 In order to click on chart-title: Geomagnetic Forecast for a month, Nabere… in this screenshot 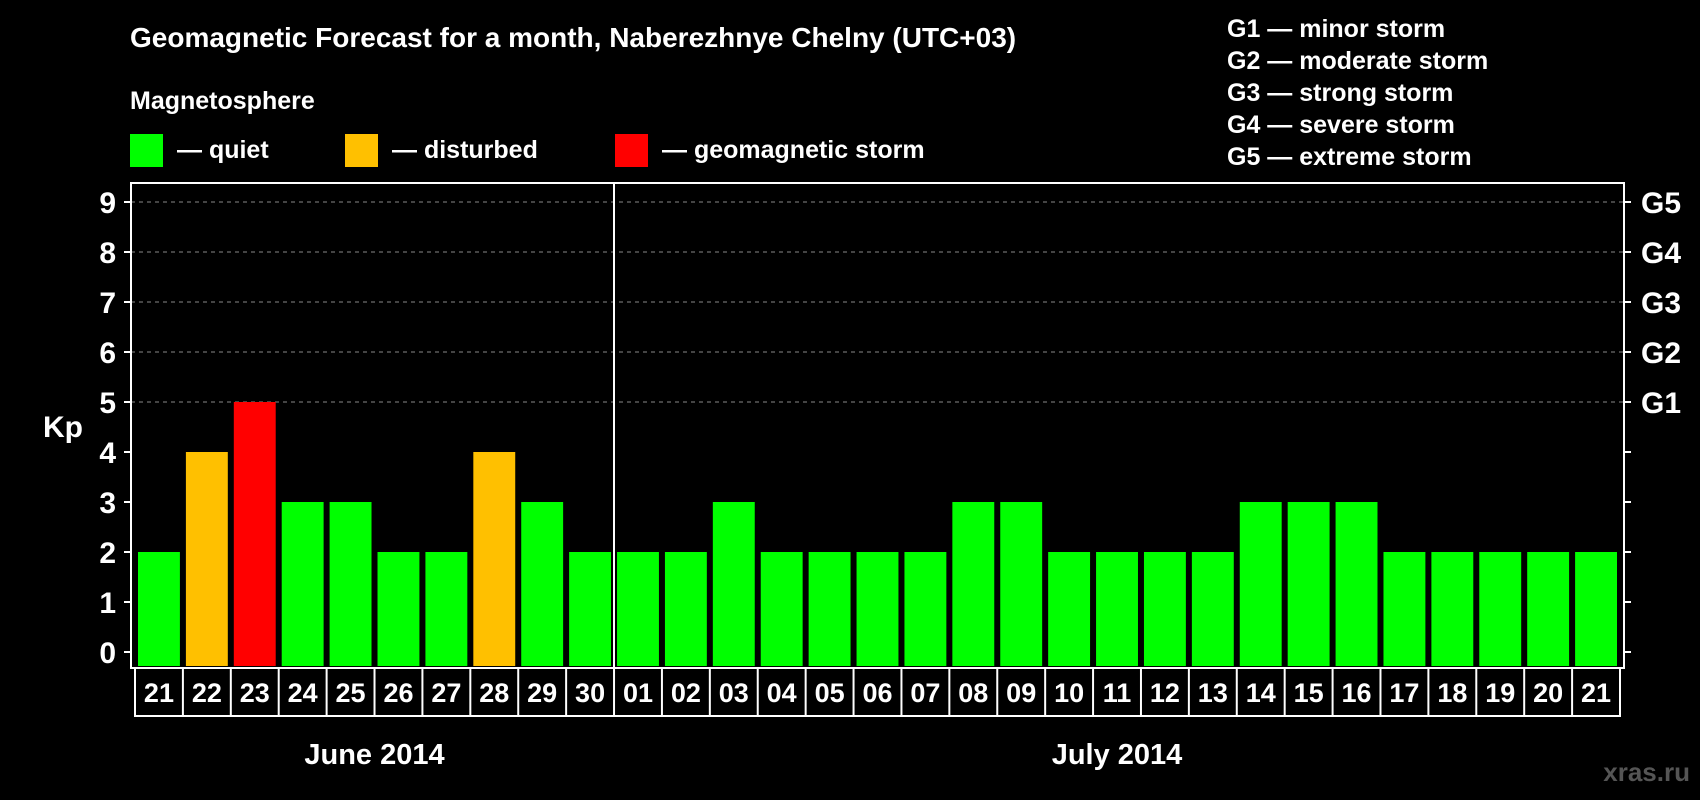, I will do `click(573, 37)`.